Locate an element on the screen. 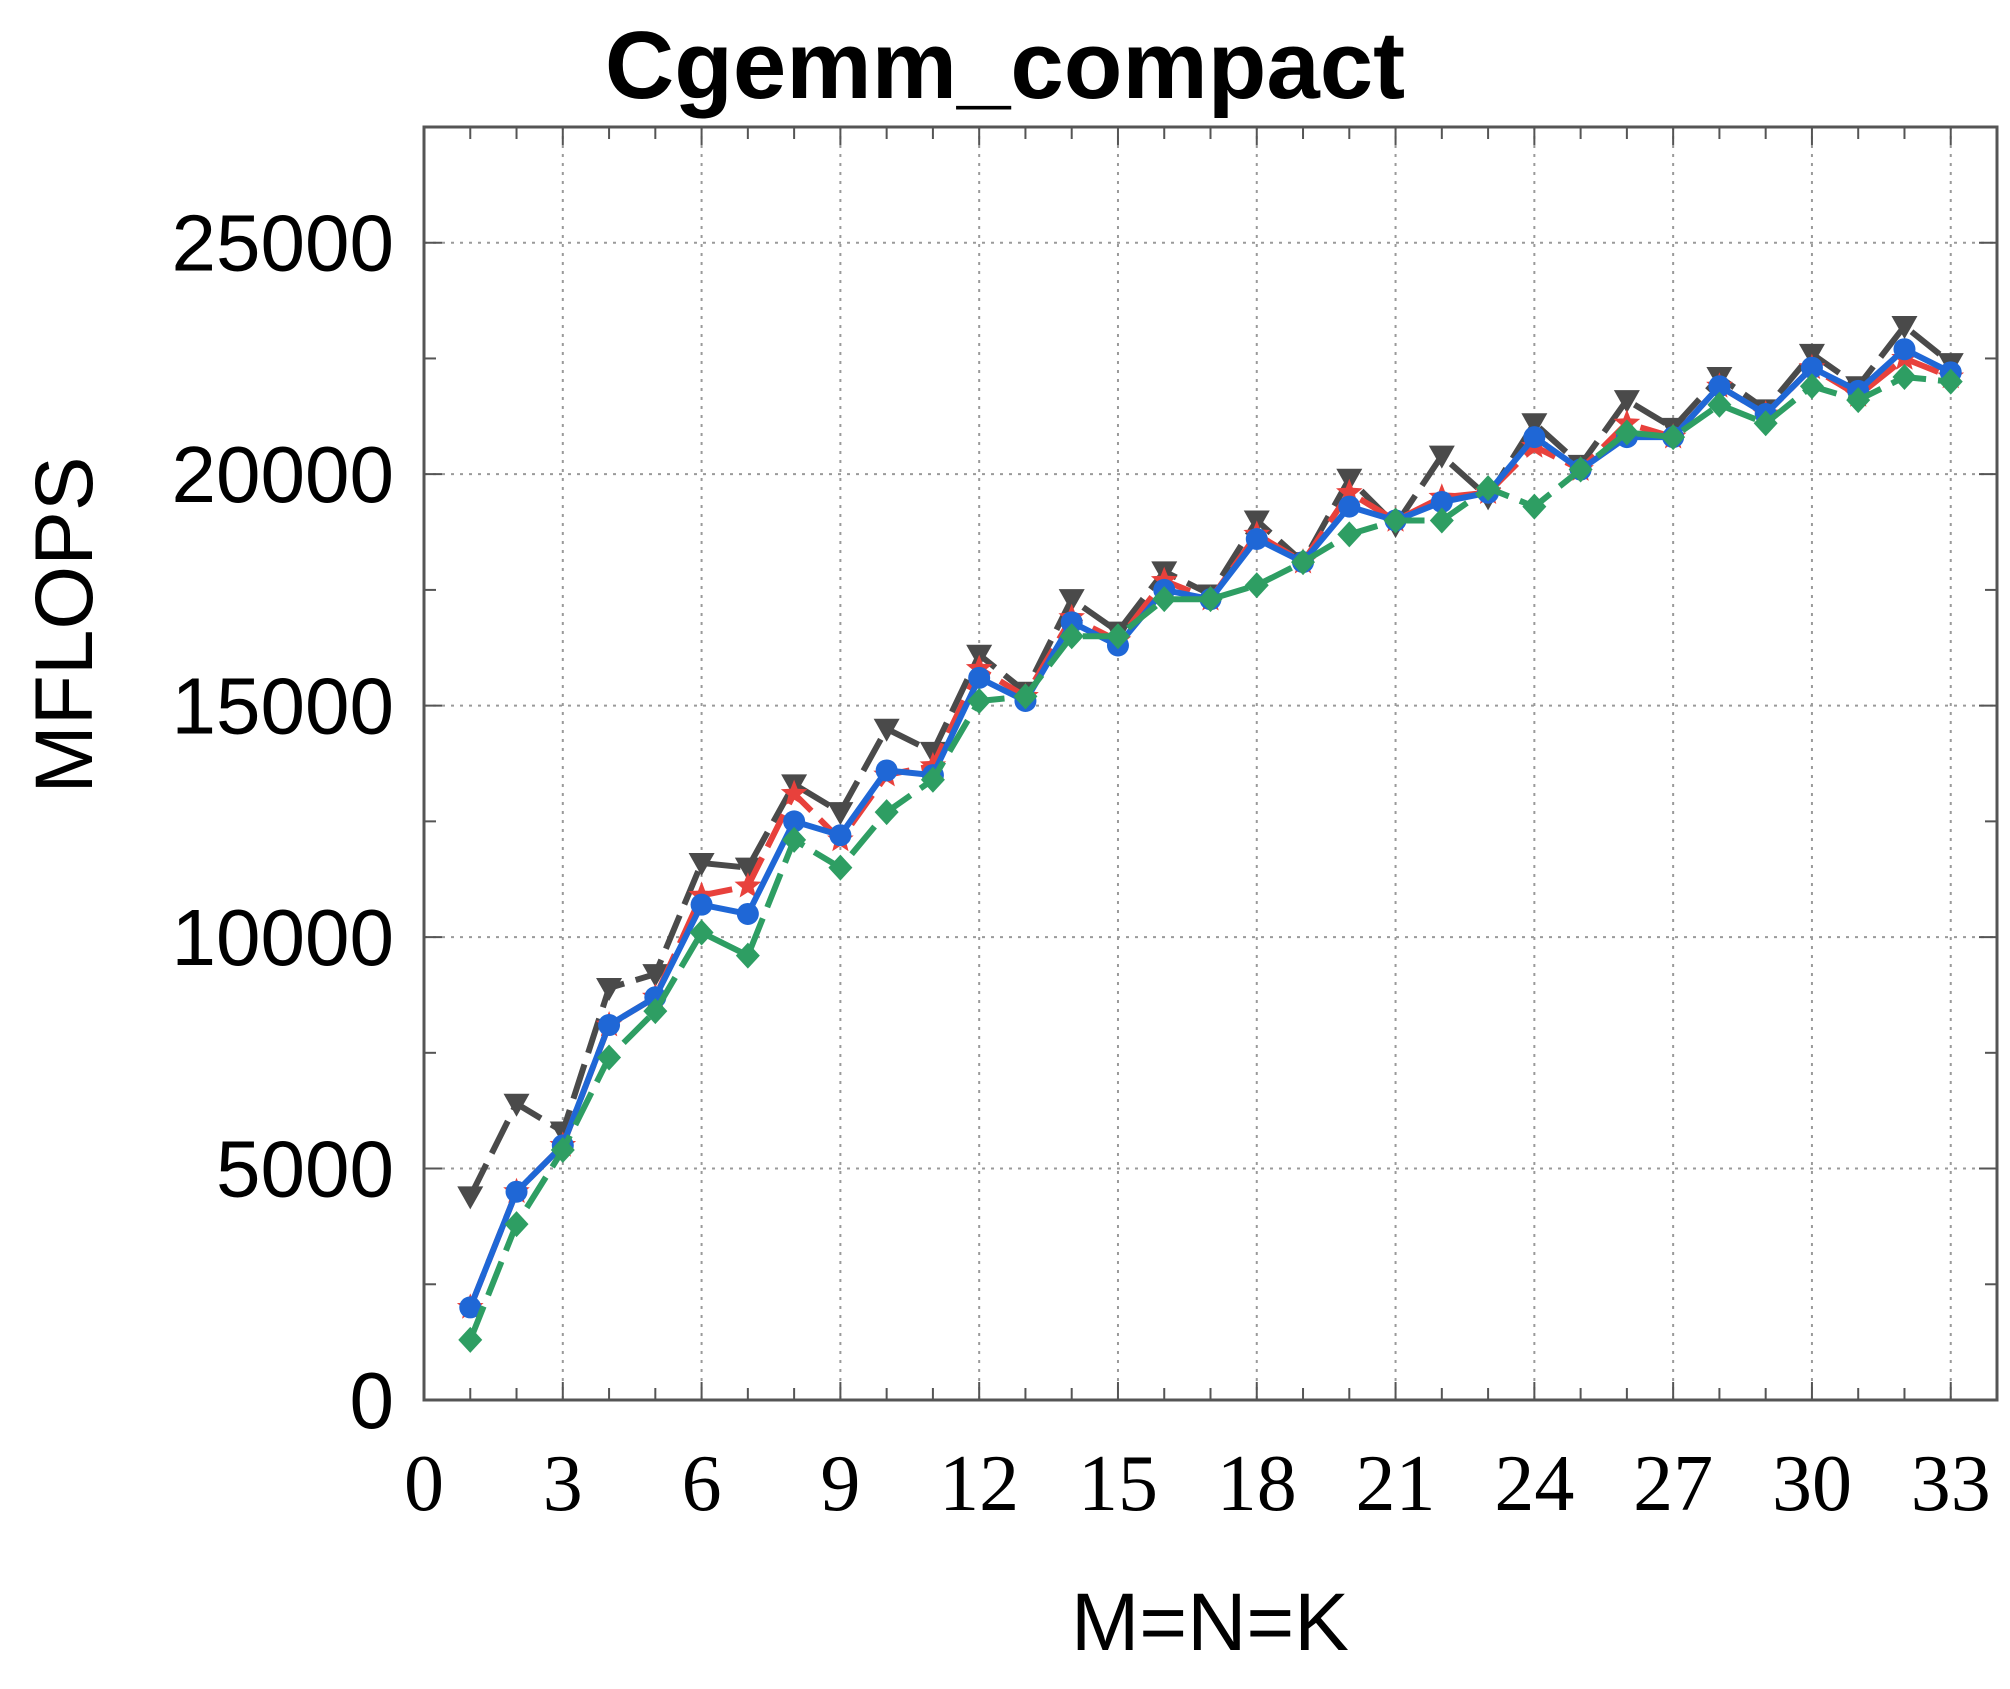  x-tick-label: 0 is located at coordinates (424, 1484).